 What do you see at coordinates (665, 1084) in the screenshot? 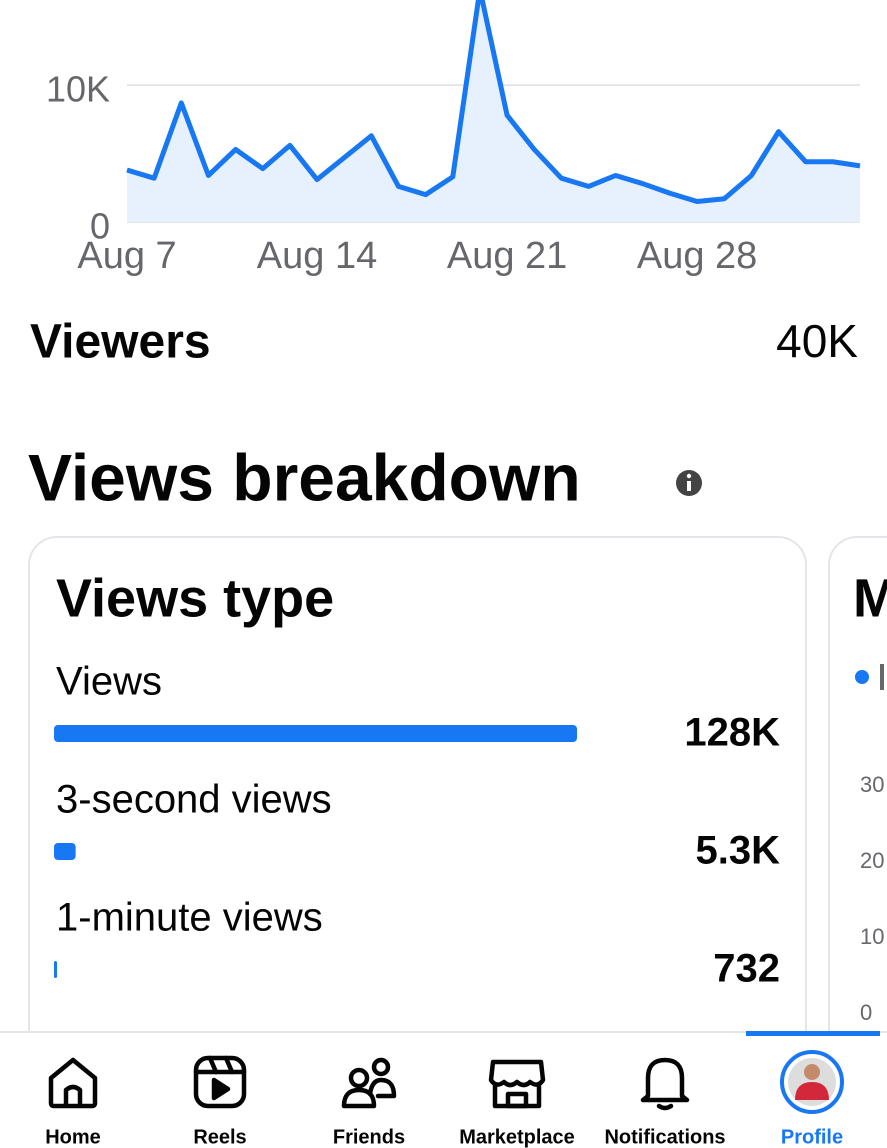
I see `notifications-icon` at bounding box center [665, 1084].